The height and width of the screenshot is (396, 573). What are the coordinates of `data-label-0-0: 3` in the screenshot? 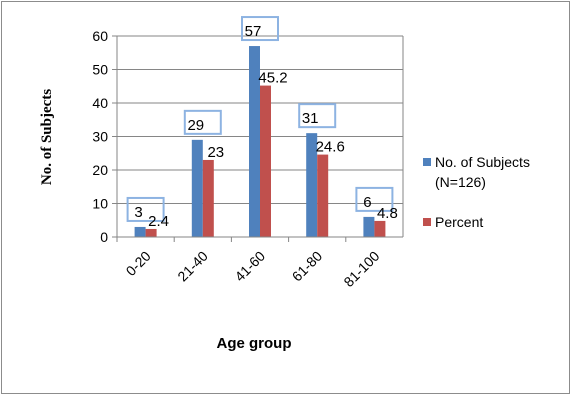 It's located at (138, 212).